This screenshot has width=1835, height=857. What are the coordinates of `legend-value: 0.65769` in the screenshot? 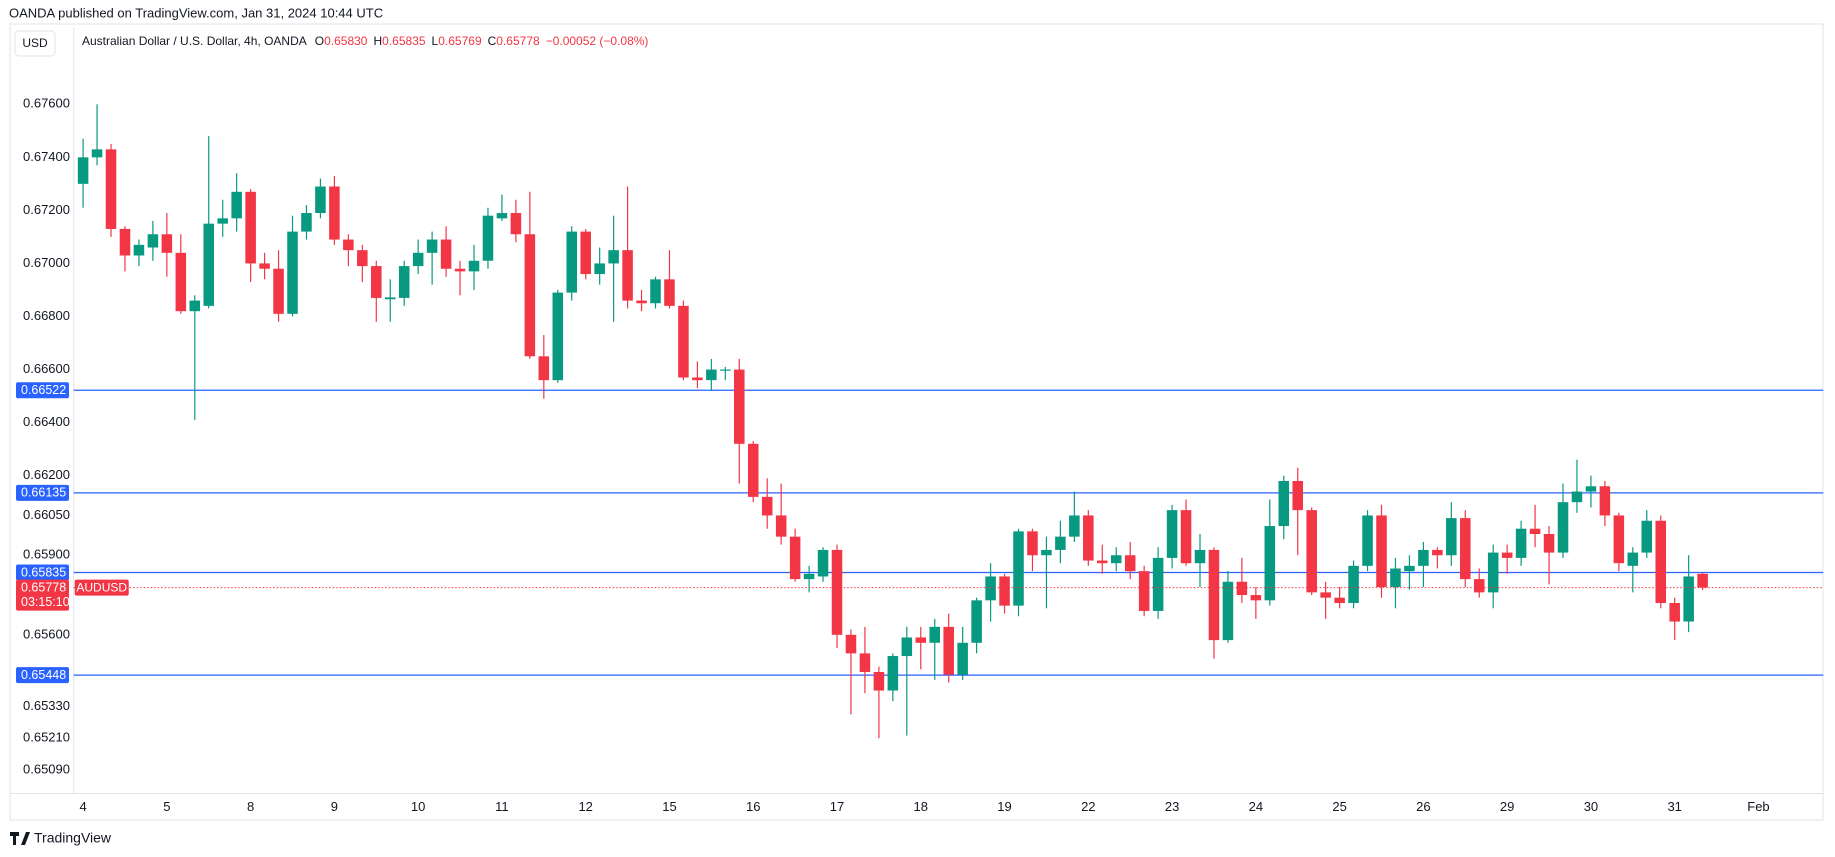 It's located at (460, 41).